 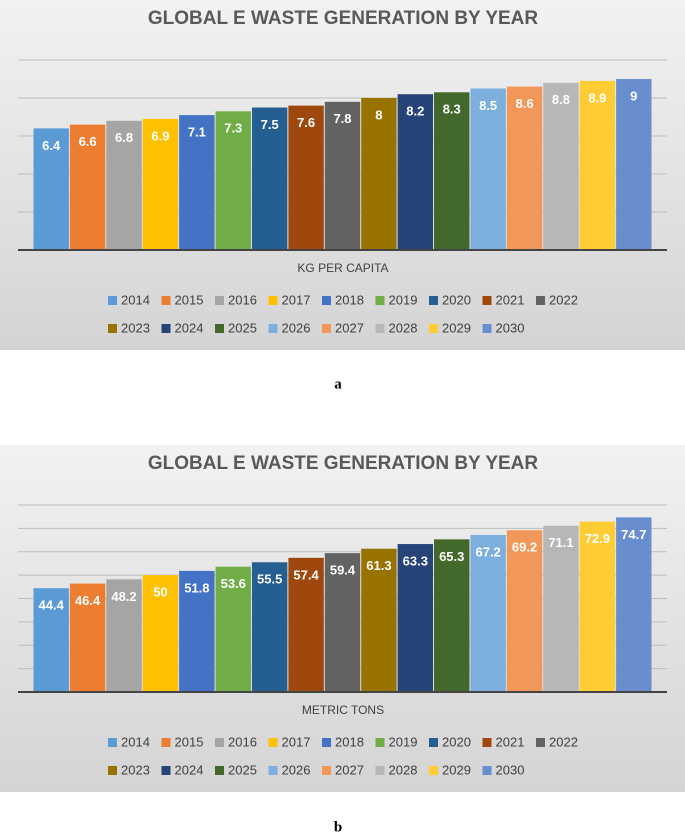 What do you see at coordinates (296, 299) in the screenshot?
I see `legend-label: 2017` at bounding box center [296, 299].